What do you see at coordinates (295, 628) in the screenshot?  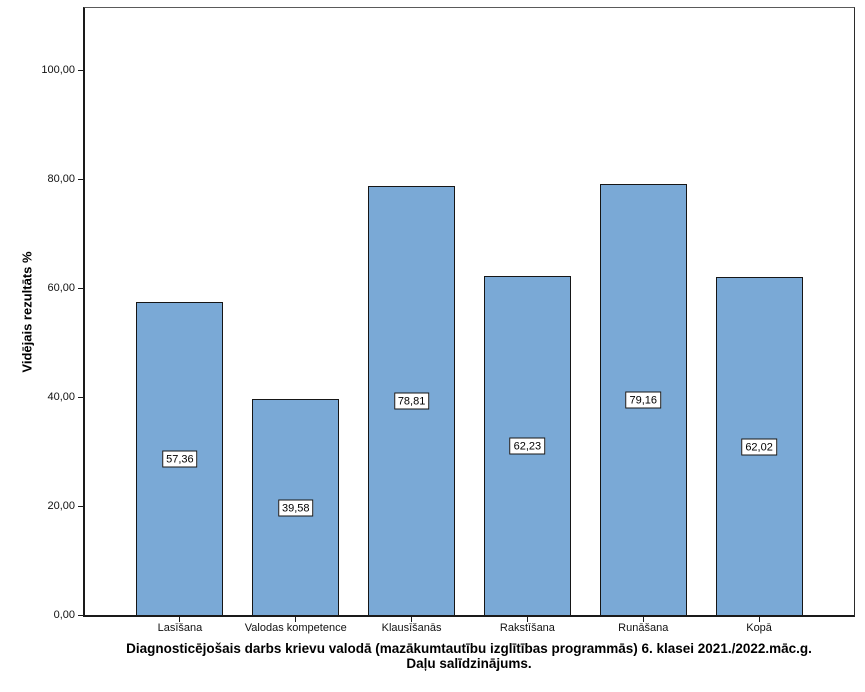 I see `x-tick-label: Valodas kompetence` at bounding box center [295, 628].